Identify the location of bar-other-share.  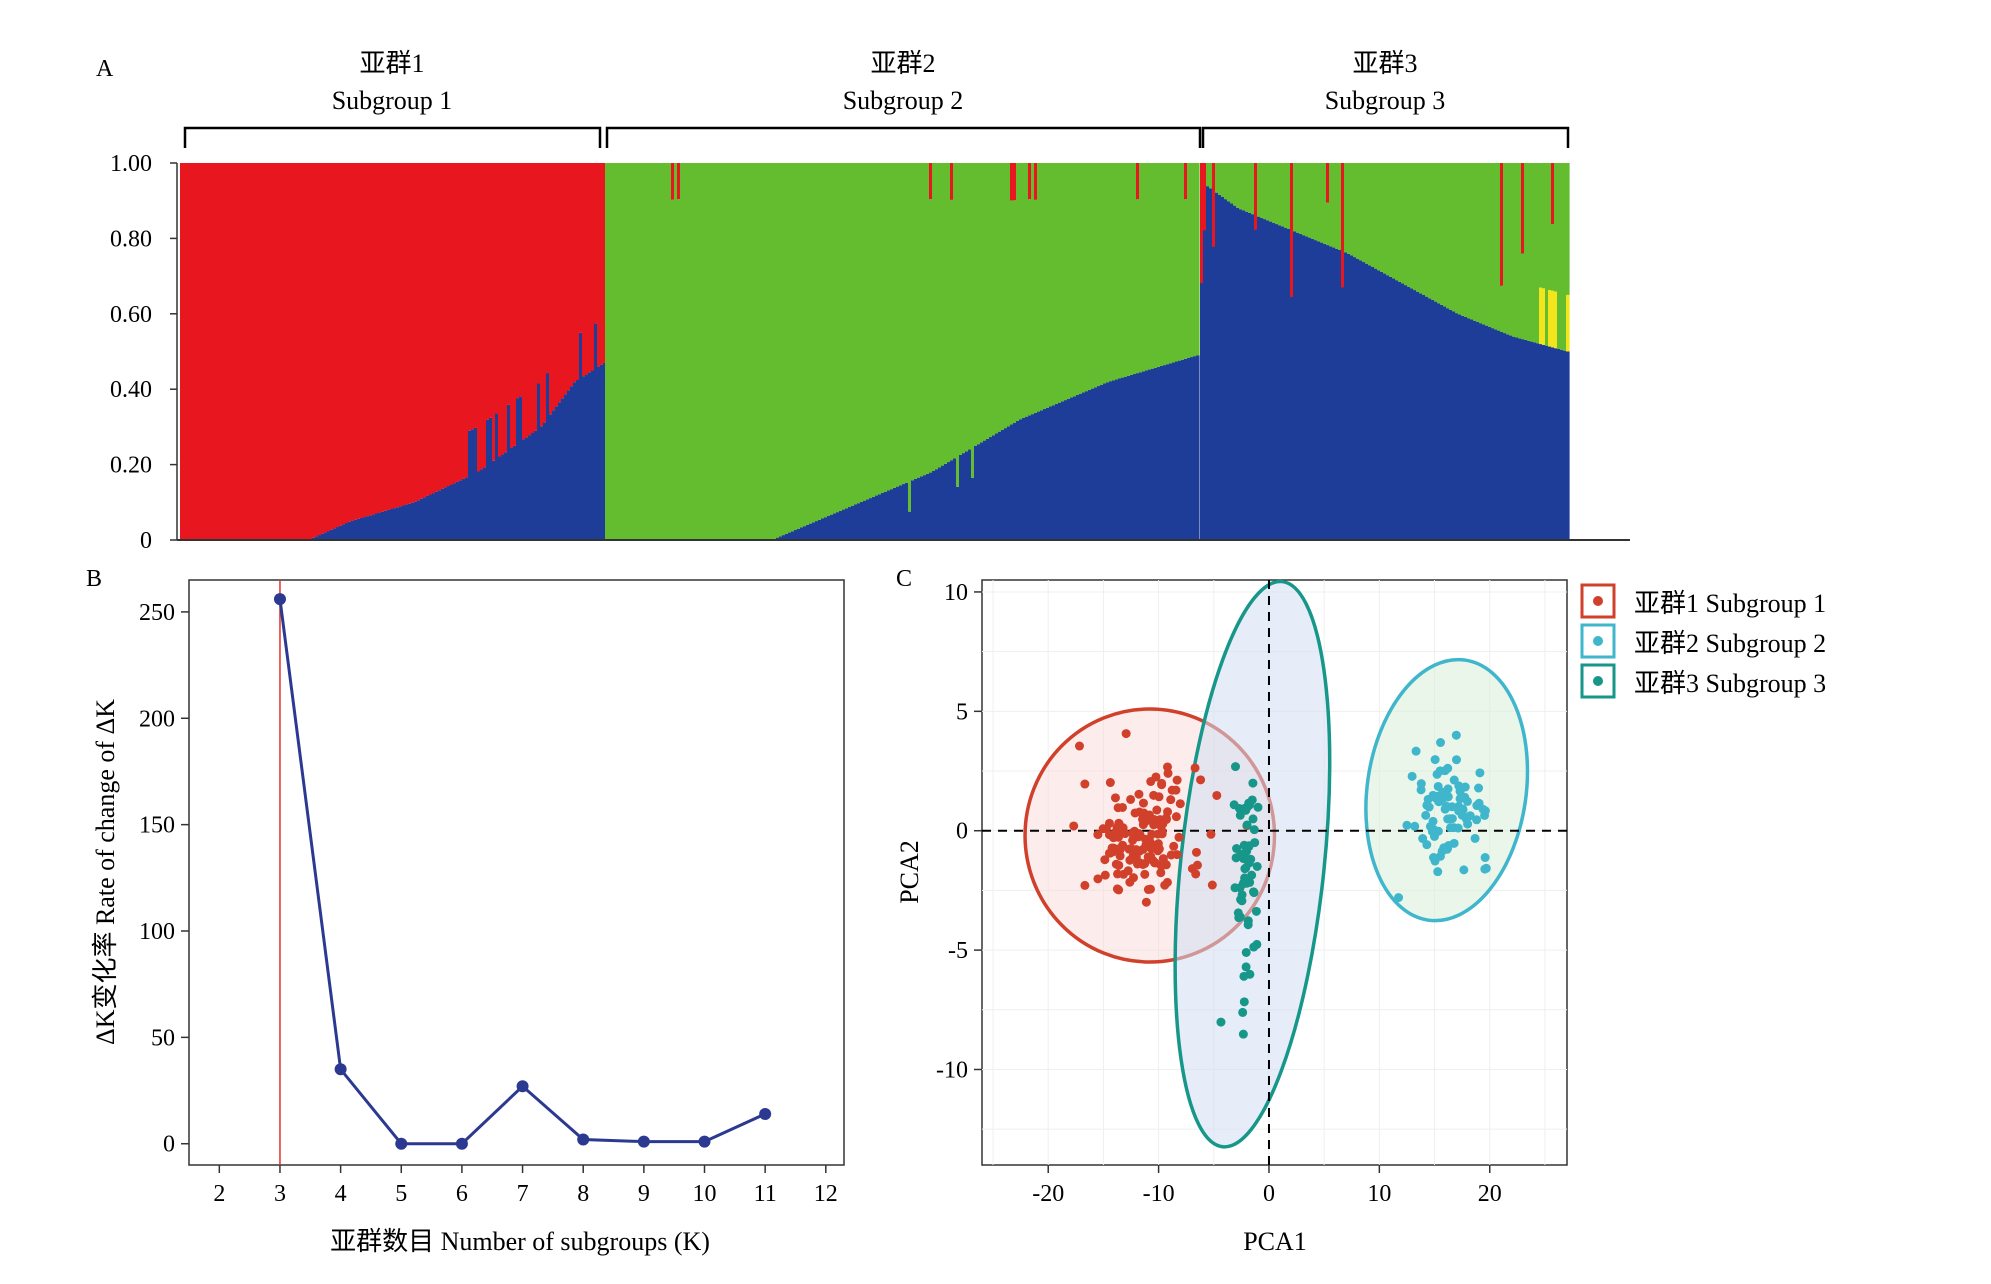
(1556, 320).